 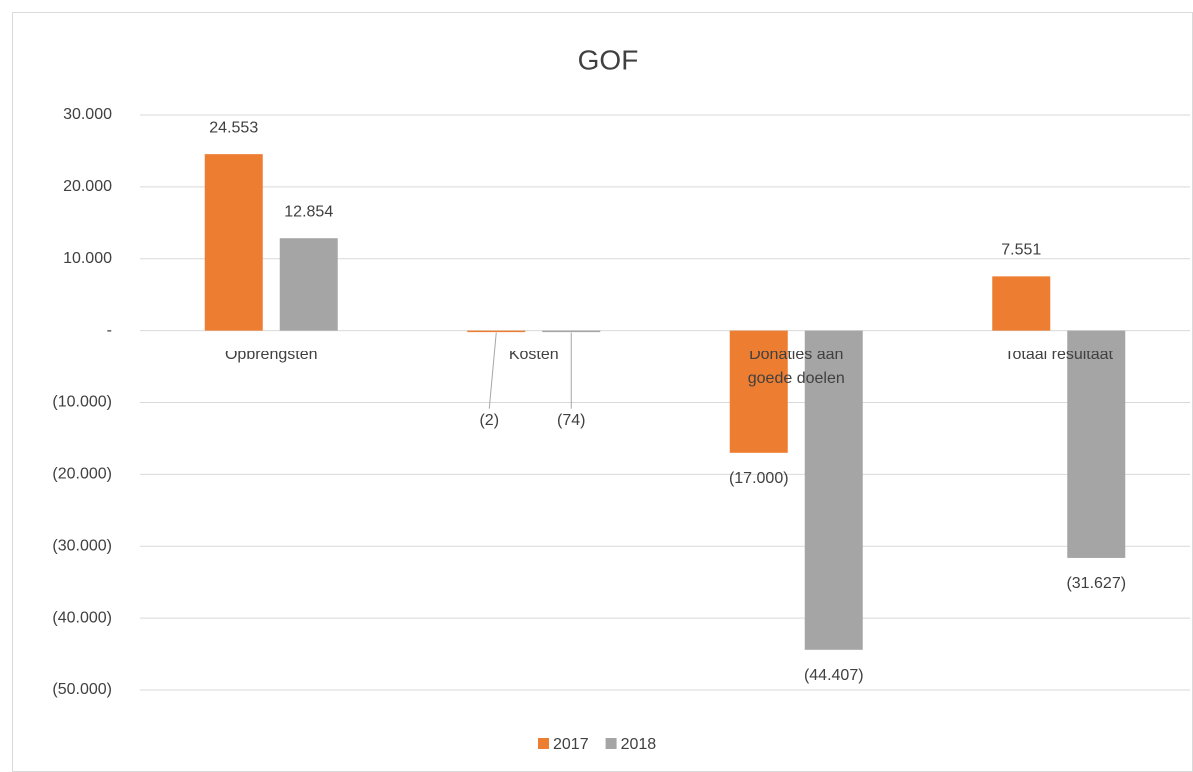 I want to click on value-label: (17.000), so click(x=759, y=478).